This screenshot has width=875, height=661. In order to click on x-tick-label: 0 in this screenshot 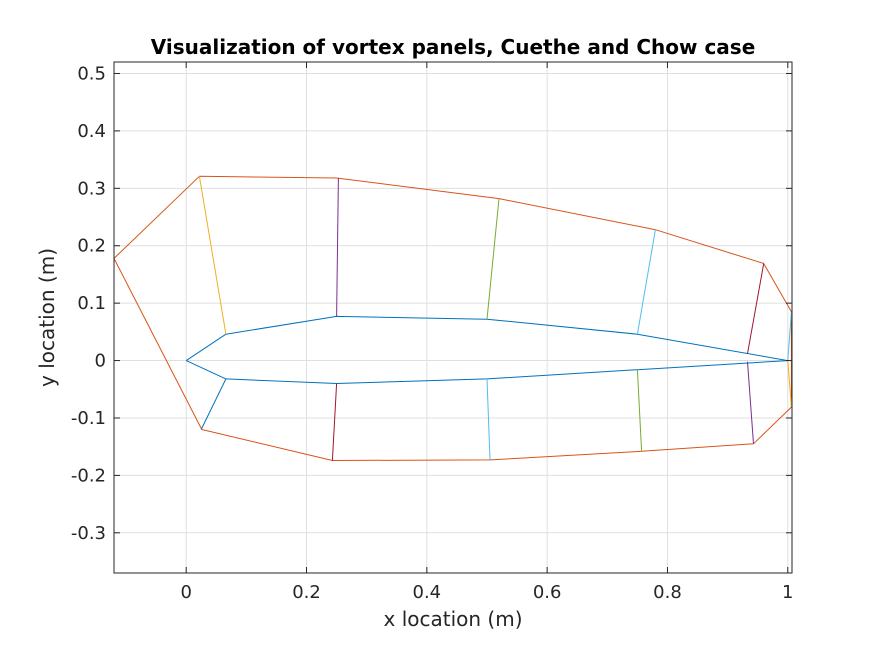, I will do `click(185, 592)`.